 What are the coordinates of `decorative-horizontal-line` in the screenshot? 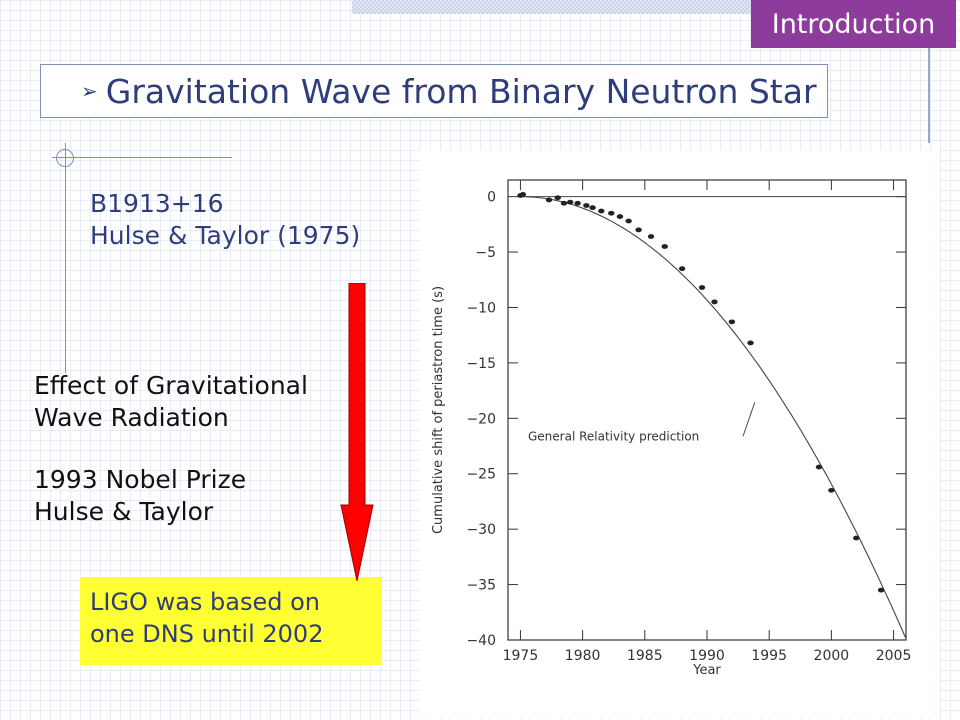 It's located at (142, 157).